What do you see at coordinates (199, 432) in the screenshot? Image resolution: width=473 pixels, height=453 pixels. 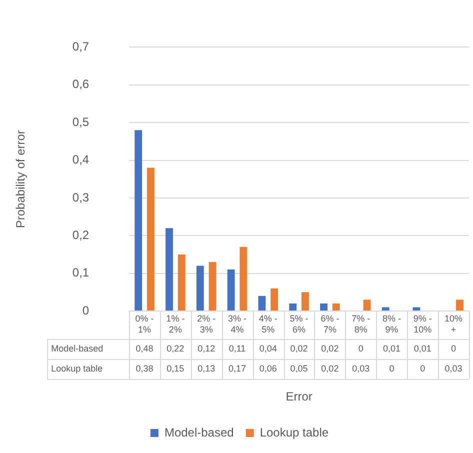 I see `legend-label: Model-based` at bounding box center [199, 432].